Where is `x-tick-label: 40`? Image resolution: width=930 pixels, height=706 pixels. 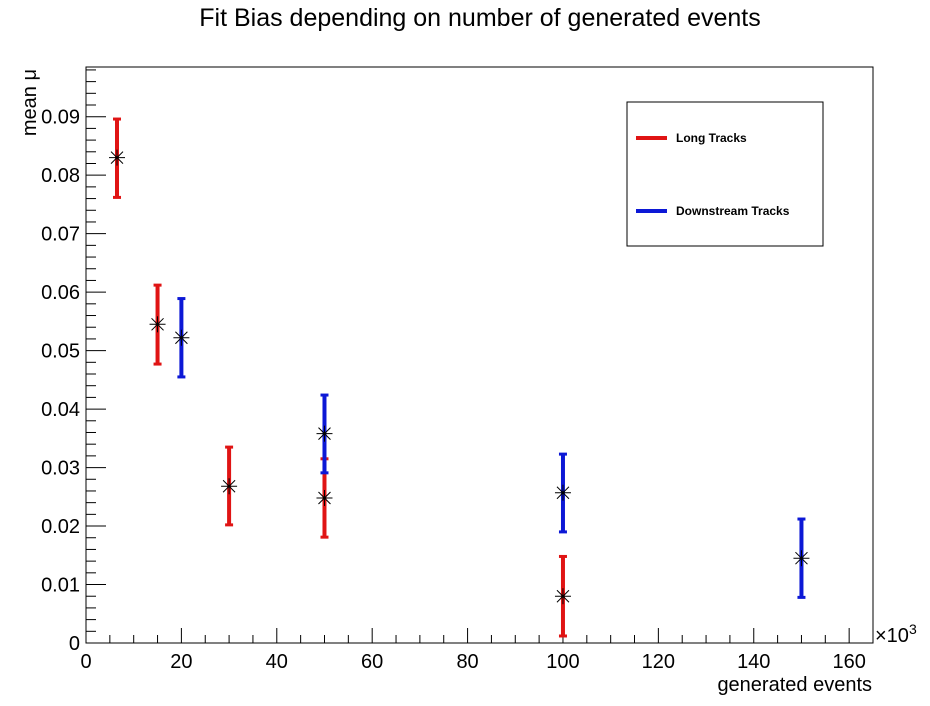
x-tick-label: 40 is located at coordinates (277, 662).